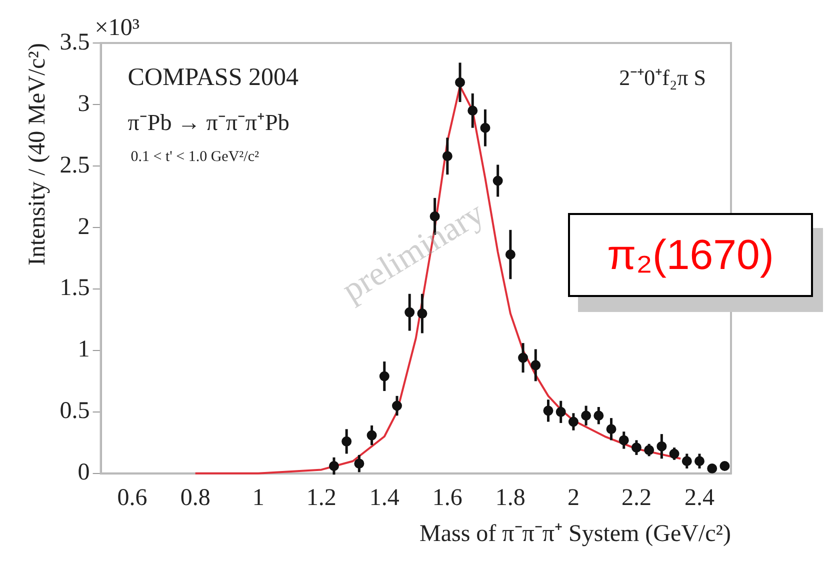 This screenshot has height=563, width=831. Describe the element at coordinates (84, 103) in the screenshot. I see `y-tick-label: 3` at that location.